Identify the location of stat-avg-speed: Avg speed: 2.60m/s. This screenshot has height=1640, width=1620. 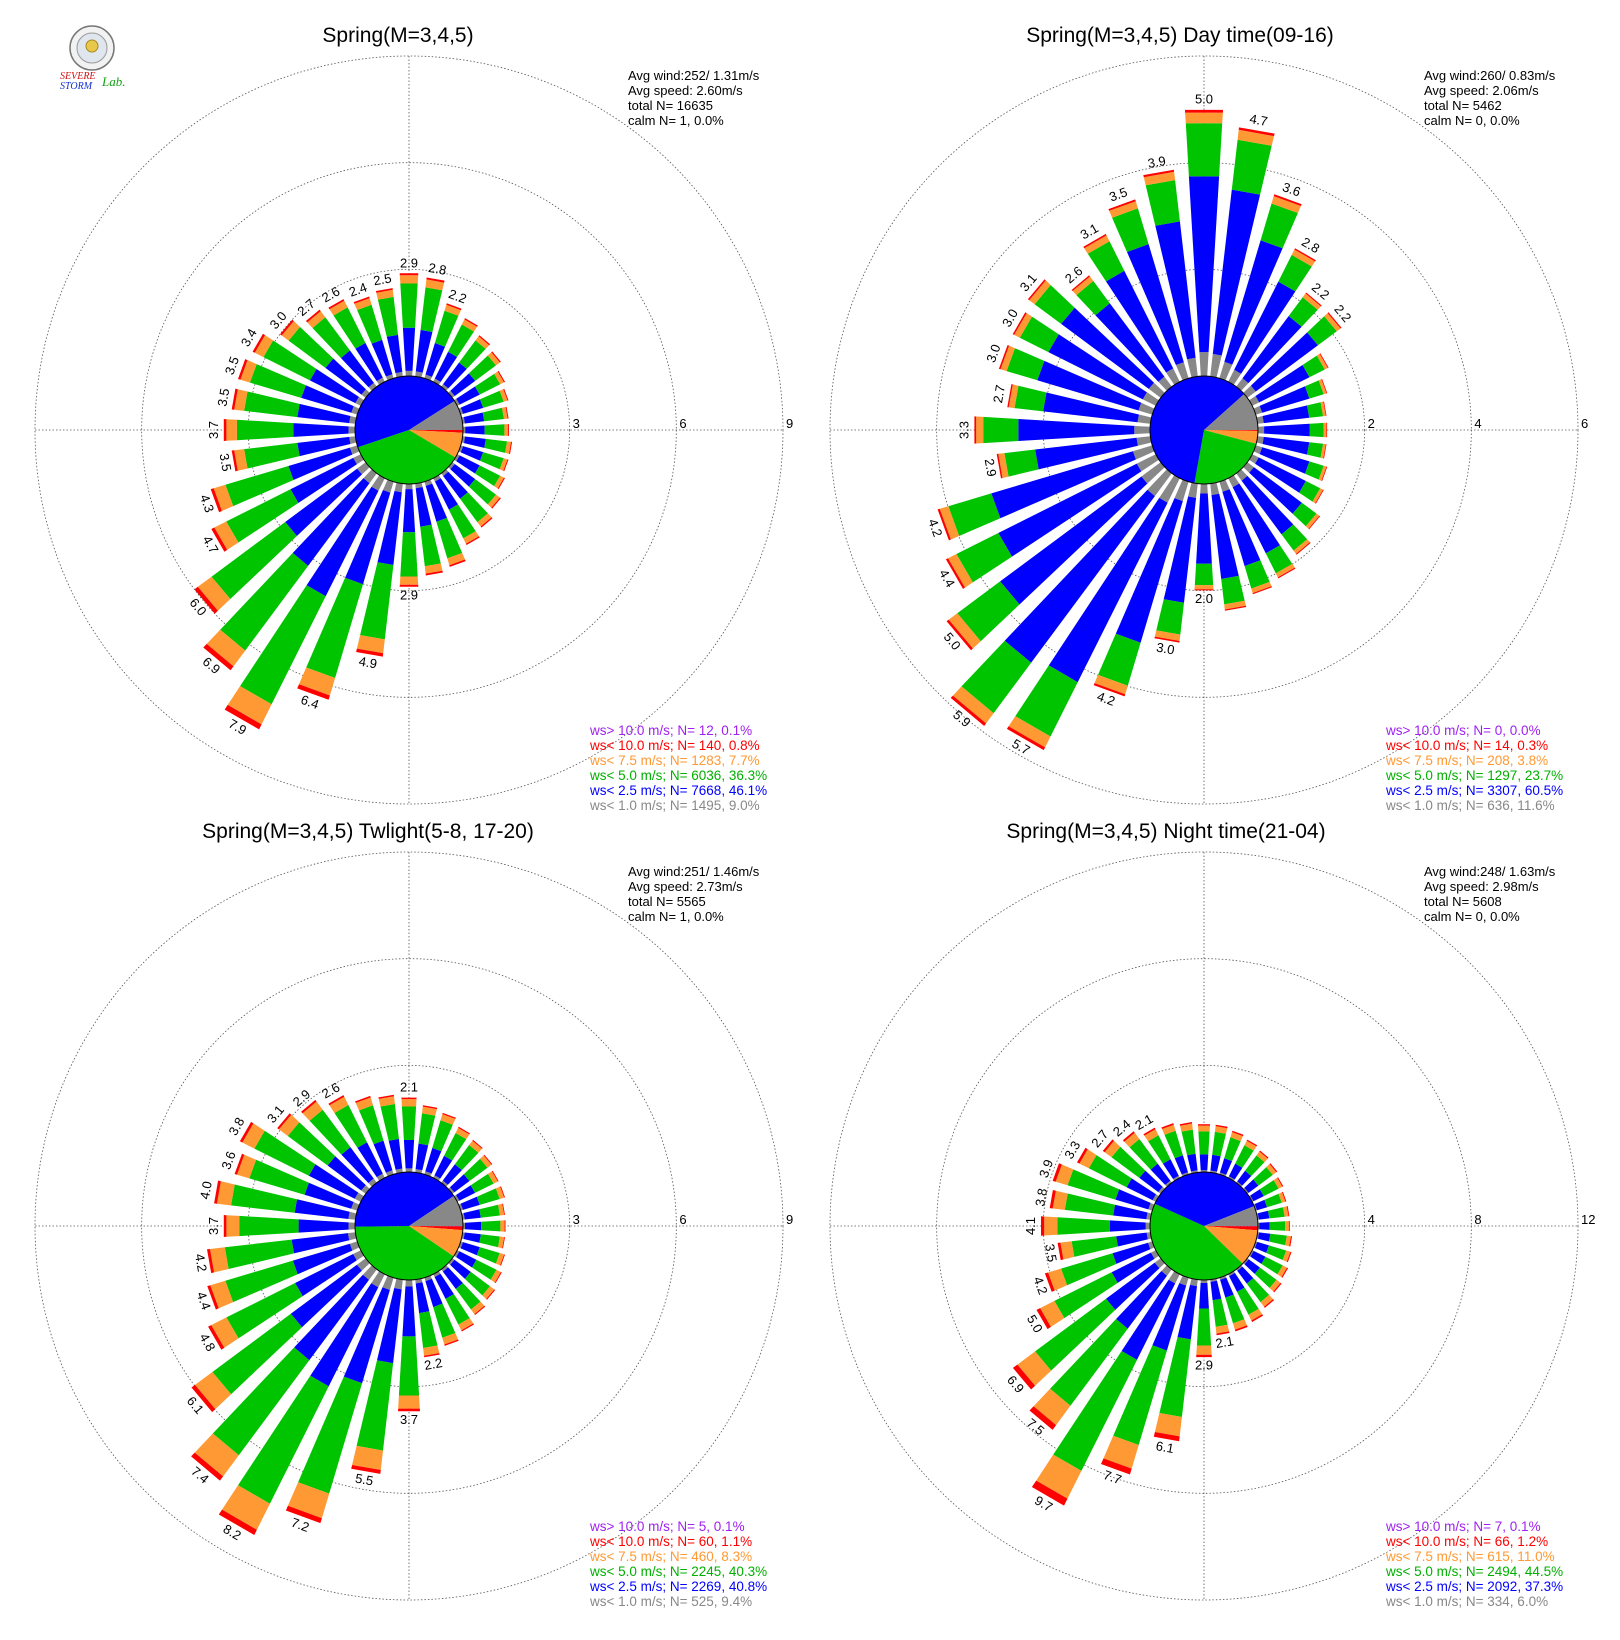
(685, 90).